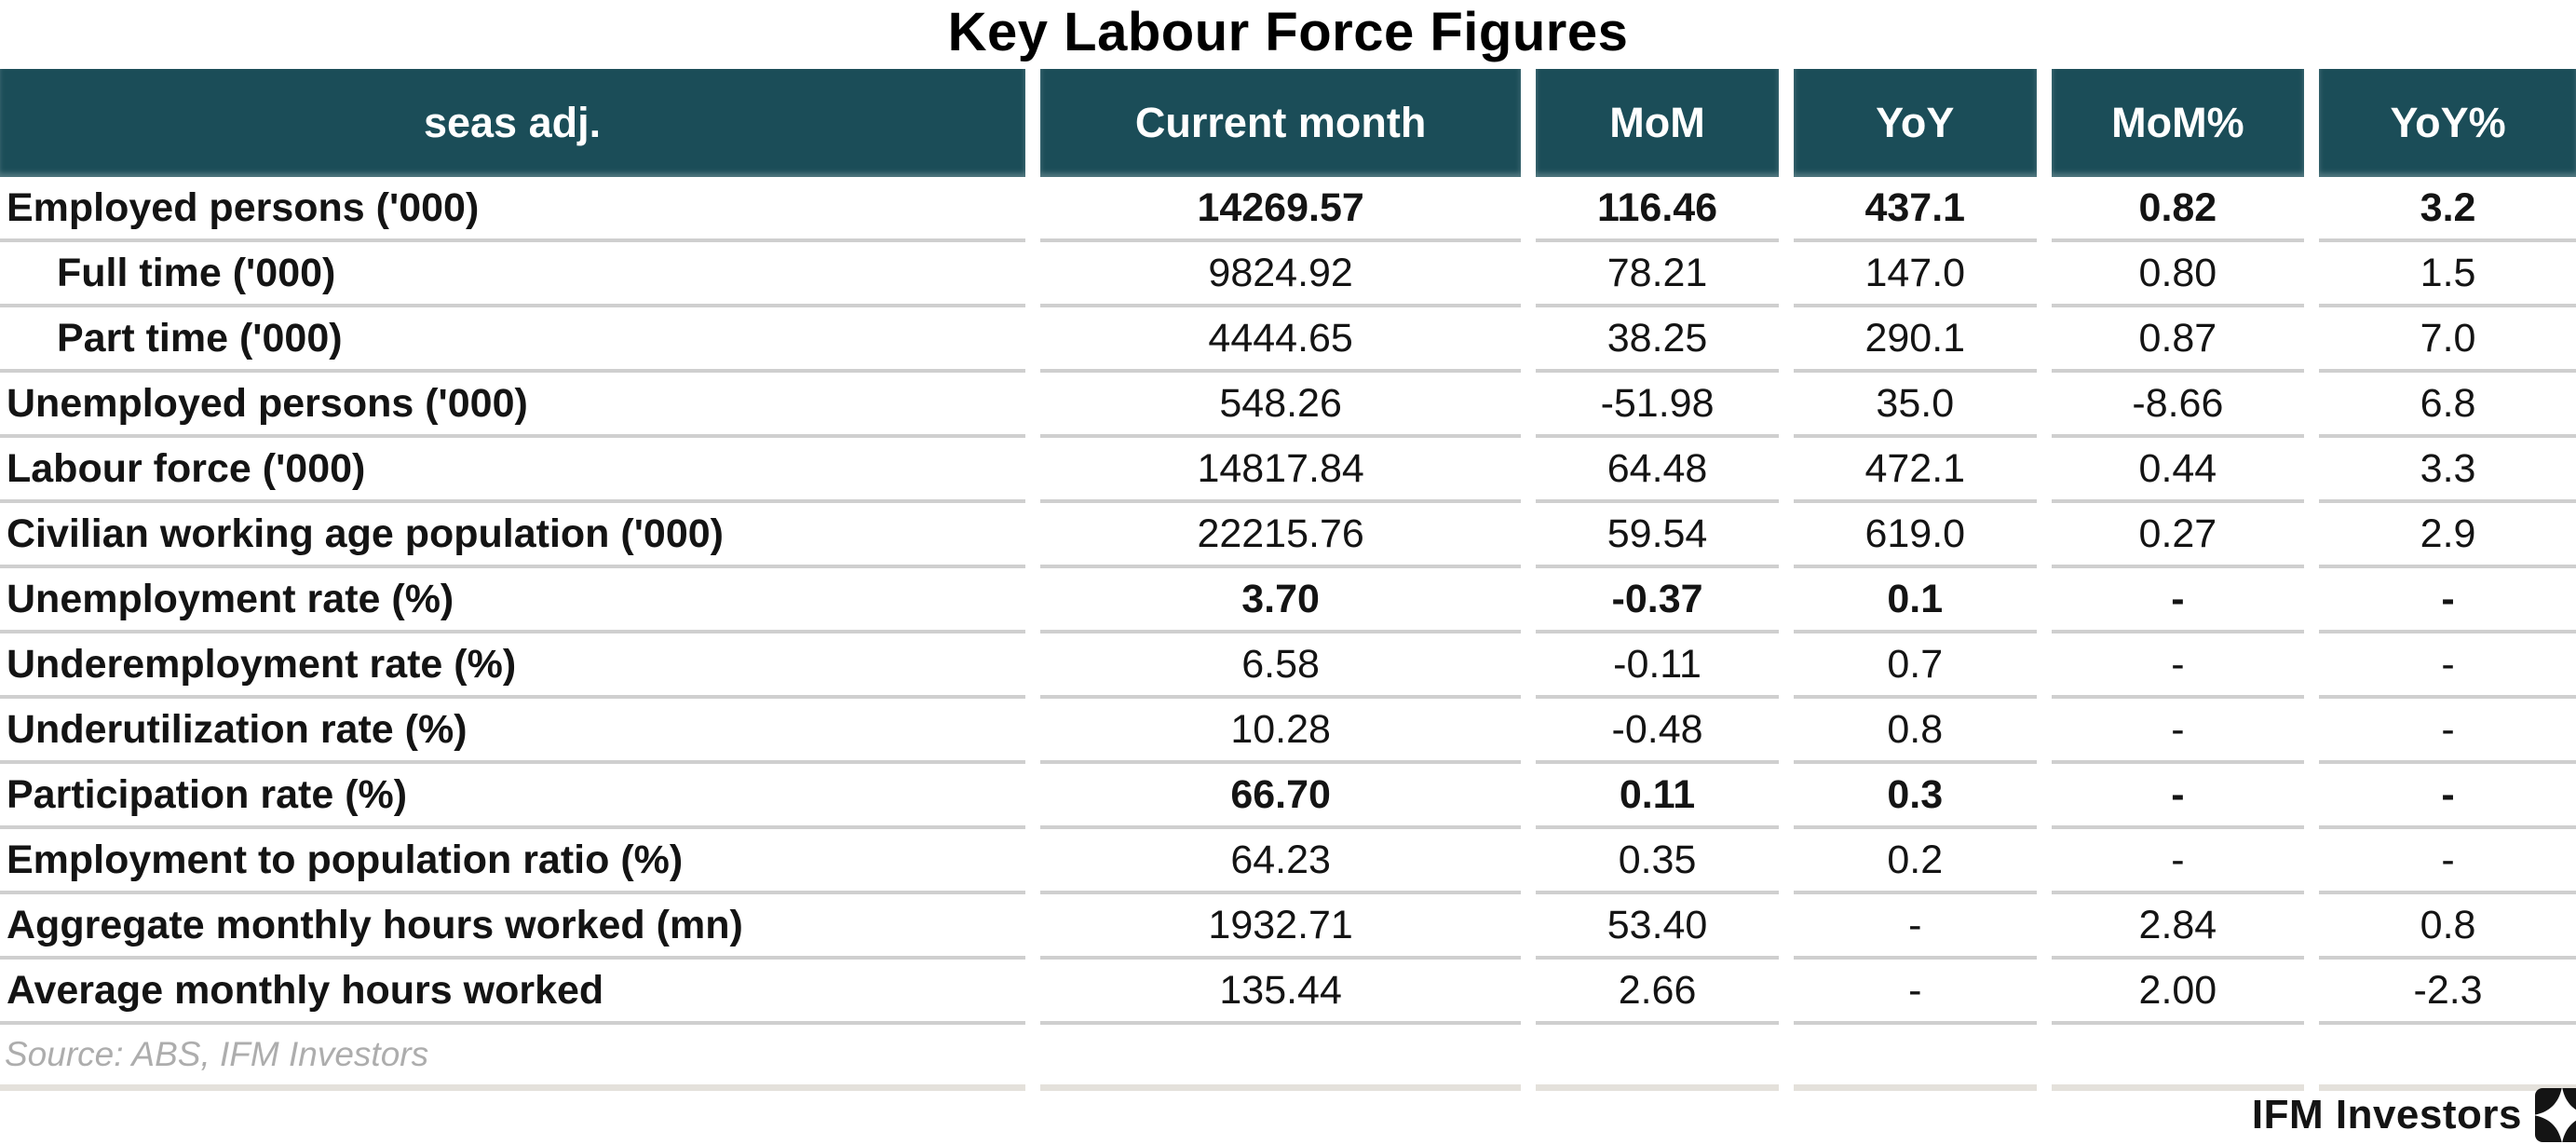 Image resolution: width=2576 pixels, height=1144 pixels. Describe the element at coordinates (2447, 992) in the screenshot. I see `value-cell: -2.3` at that location.